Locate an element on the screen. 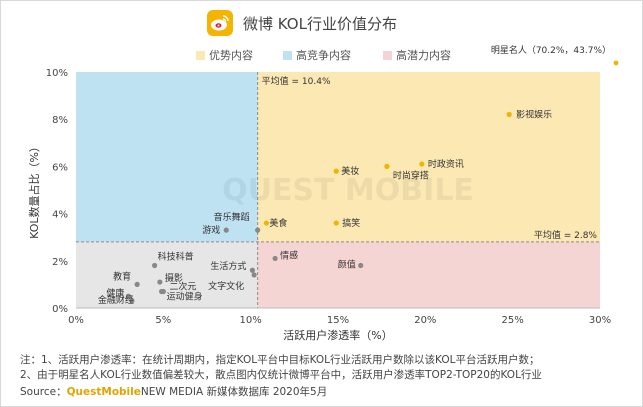 The image size is (643, 407). x-tick-label: 5% is located at coordinates (163, 320).